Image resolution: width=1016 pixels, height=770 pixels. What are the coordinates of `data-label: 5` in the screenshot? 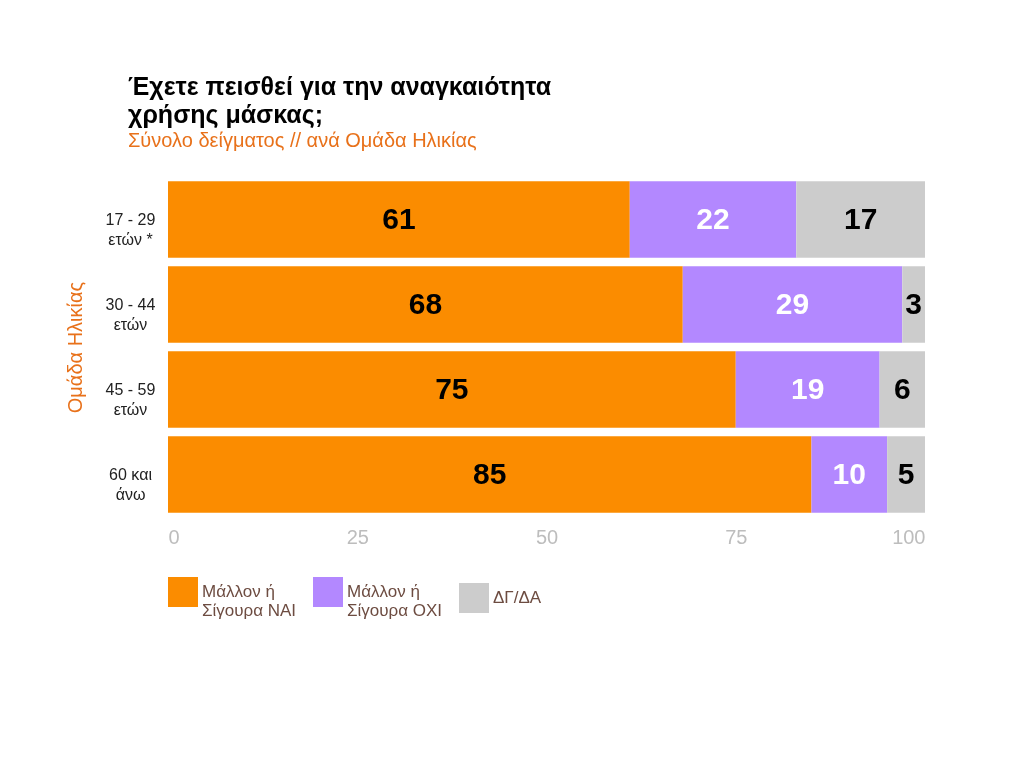 It's located at (906, 473).